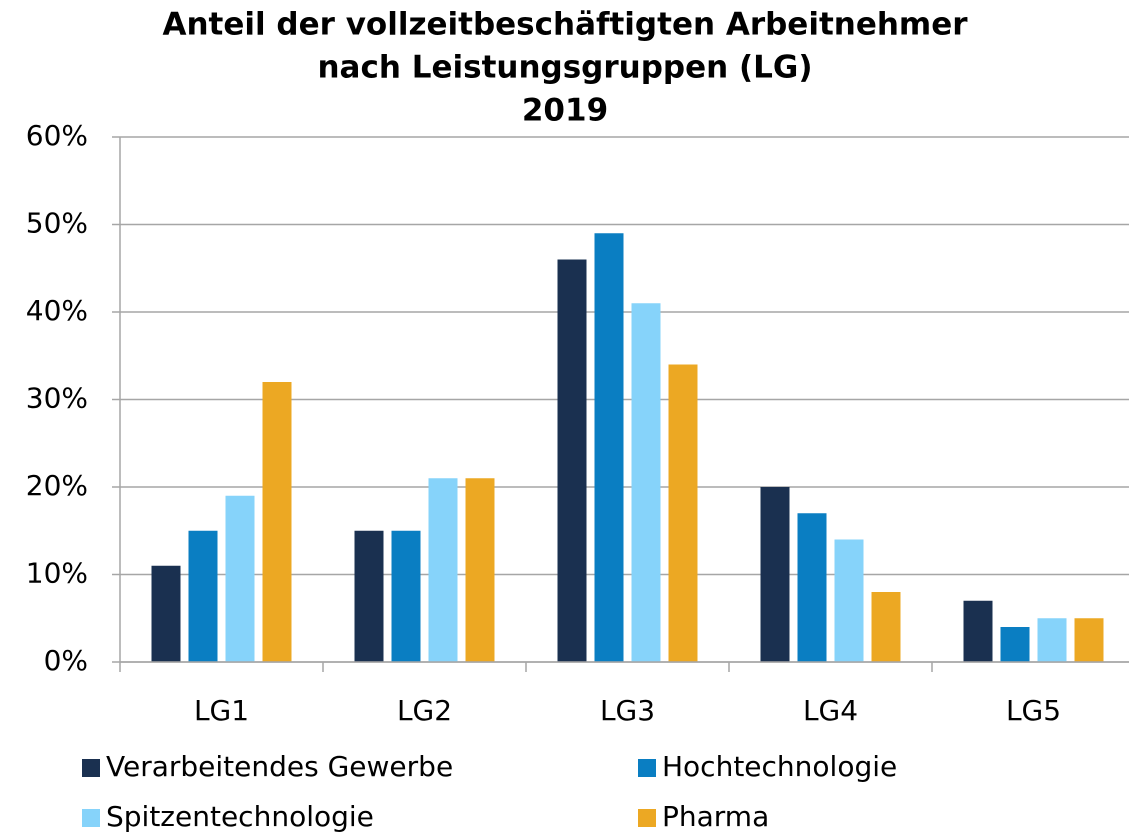  I want to click on x-tick-label: LG1, so click(221, 710).